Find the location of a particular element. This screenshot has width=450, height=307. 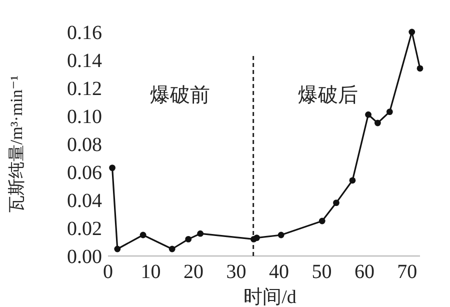

y-tick-label: 0.02 is located at coordinates (84, 229).